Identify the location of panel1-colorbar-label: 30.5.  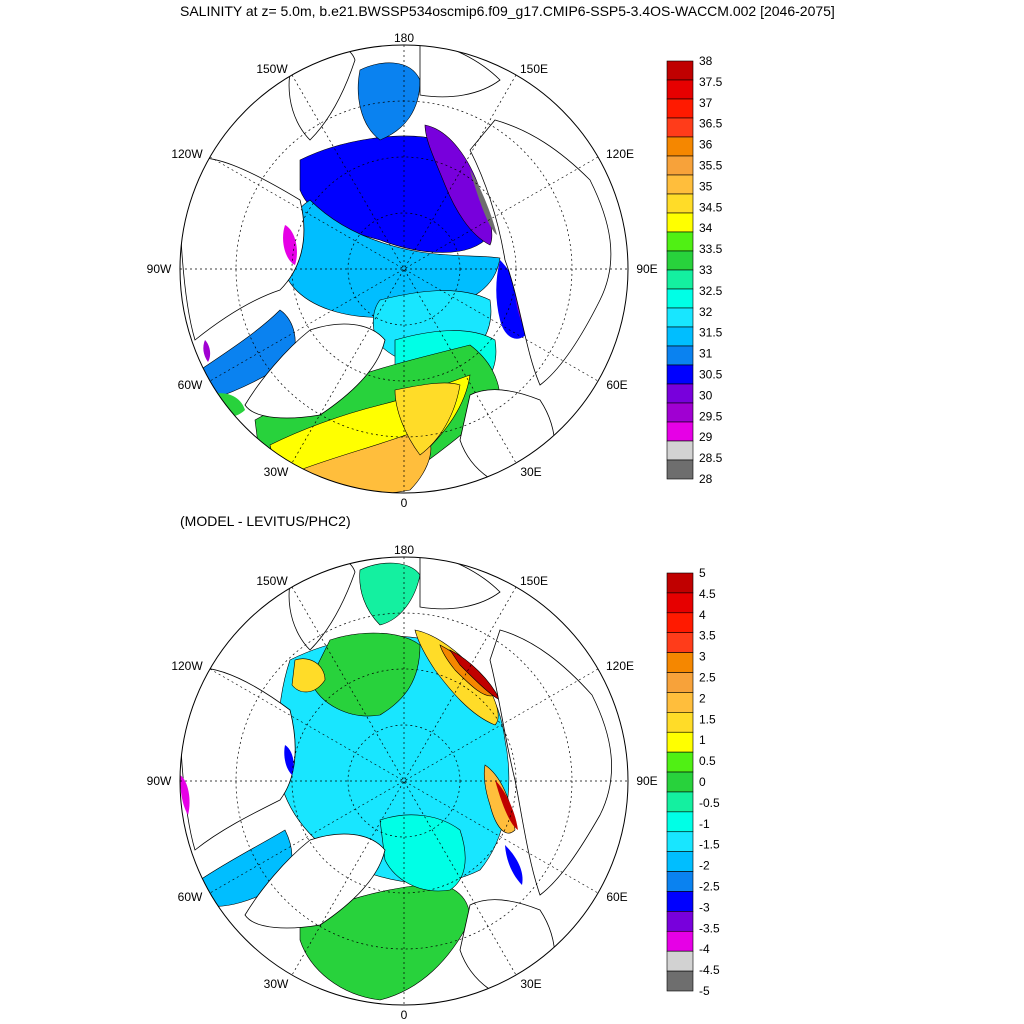
(711, 375).